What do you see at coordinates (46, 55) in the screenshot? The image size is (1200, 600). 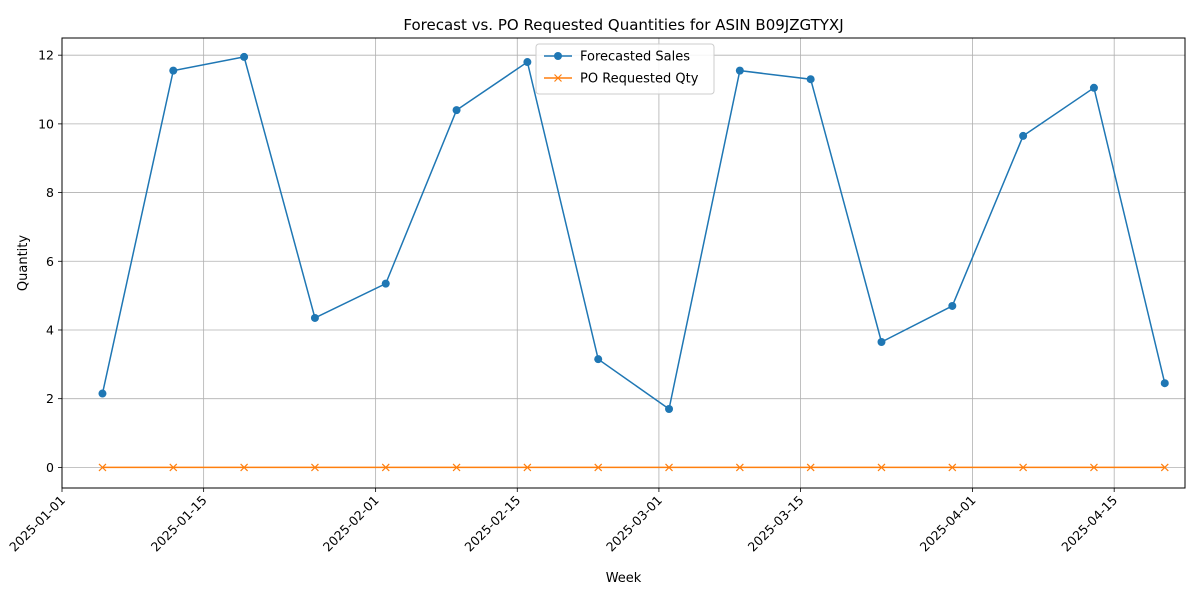 I see `y-tick-label: 12` at bounding box center [46, 55].